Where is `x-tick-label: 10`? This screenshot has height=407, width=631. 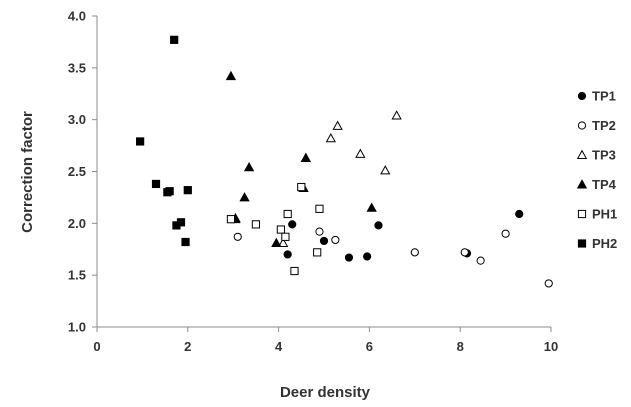
x-tick-label: 10 is located at coordinates (551, 346).